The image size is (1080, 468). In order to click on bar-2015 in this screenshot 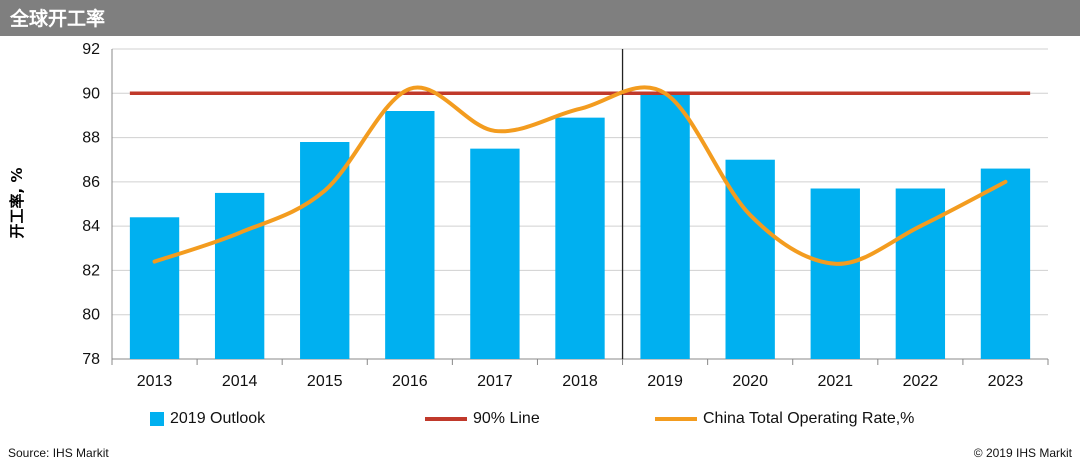, I will do `click(325, 250)`.